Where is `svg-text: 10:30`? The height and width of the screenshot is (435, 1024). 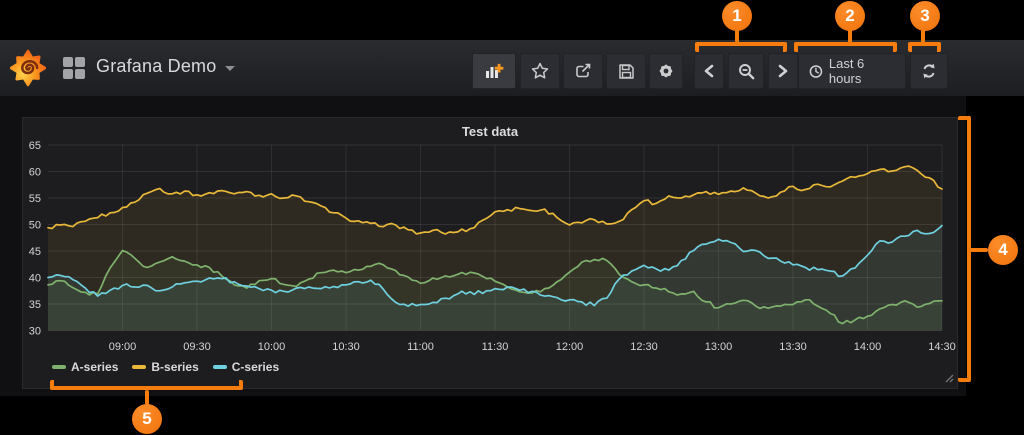 svg-text: 10:30 is located at coordinates (346, 347).